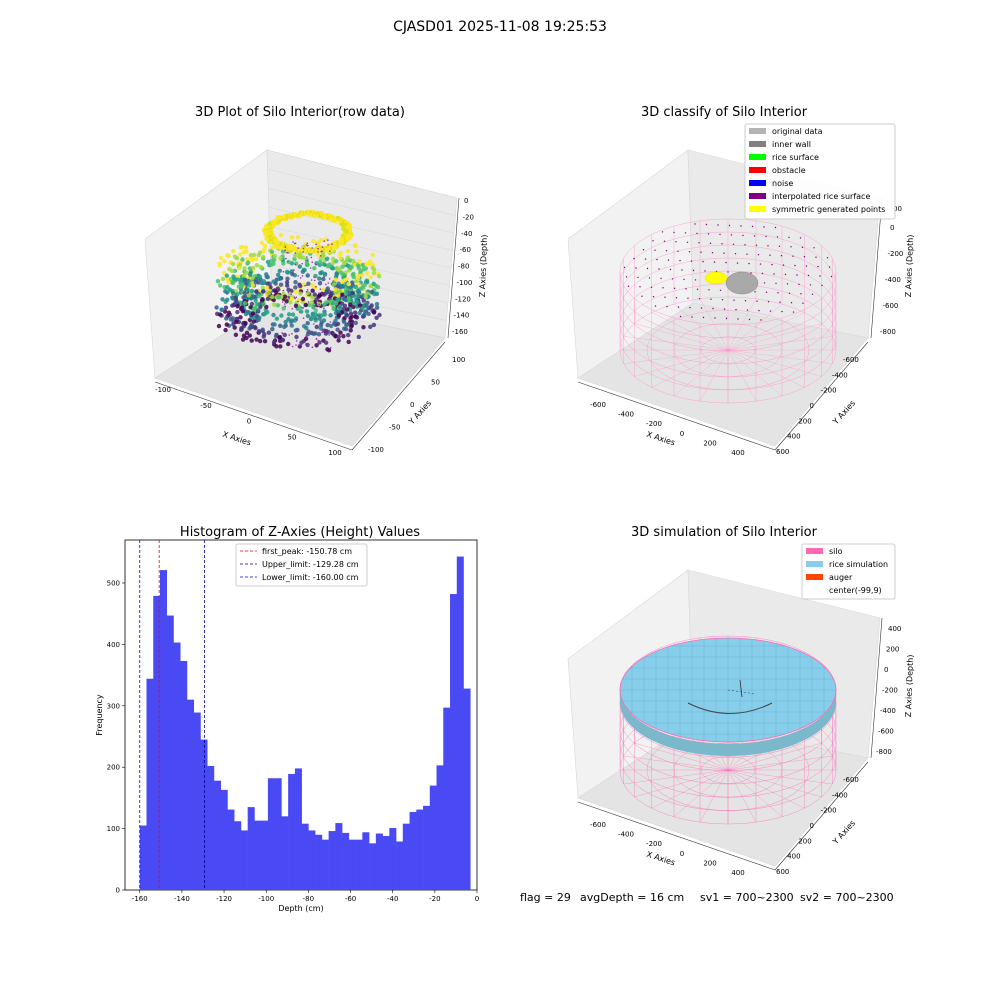  I want to click on classify-z-tick: -600, so click(891, 306).